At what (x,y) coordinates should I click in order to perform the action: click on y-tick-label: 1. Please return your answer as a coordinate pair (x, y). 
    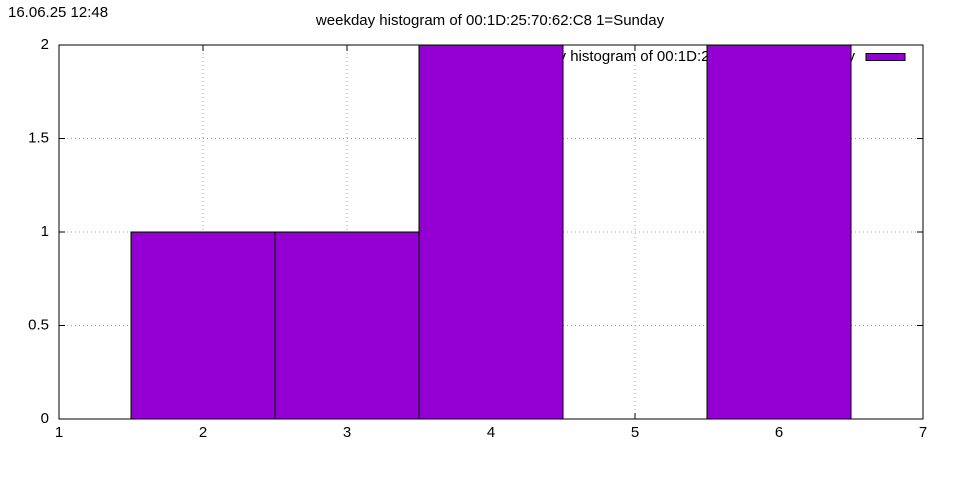
    Looking at the image, I should click on (45, 231).